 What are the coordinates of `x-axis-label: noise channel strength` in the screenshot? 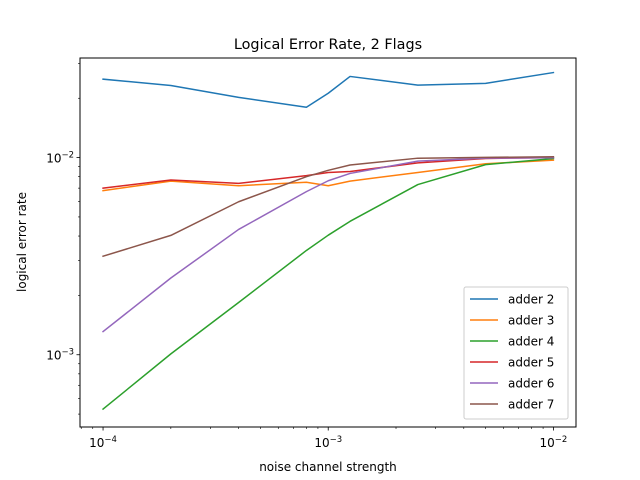 It's located at (328, 467).